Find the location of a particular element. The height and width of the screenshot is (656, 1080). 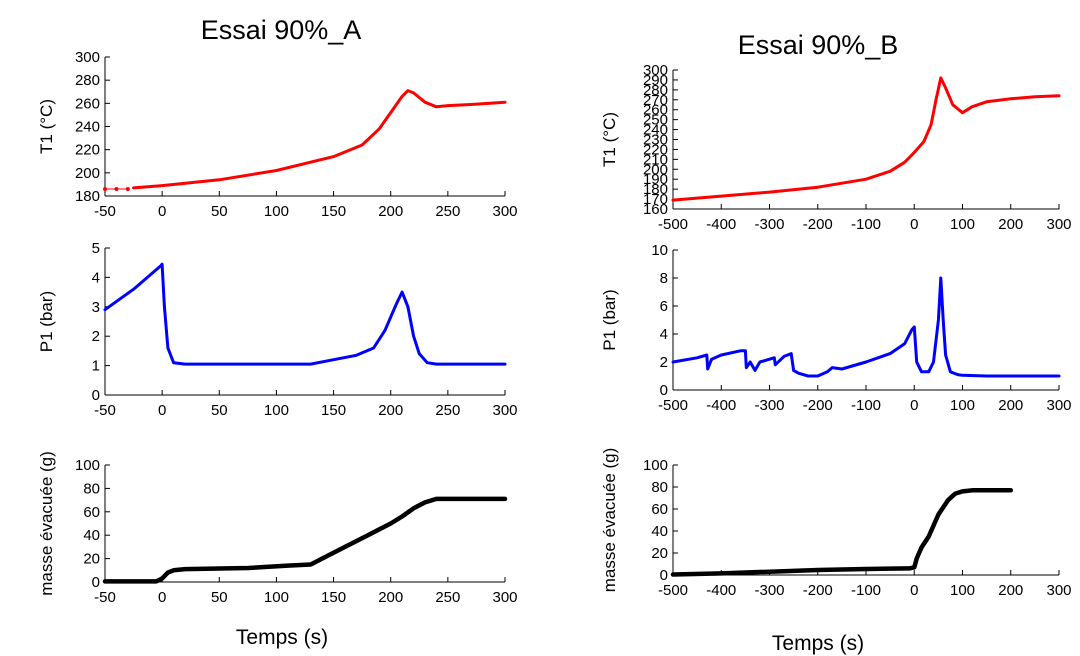

y-tick-label: 280 is located at coordinates (655, 90).